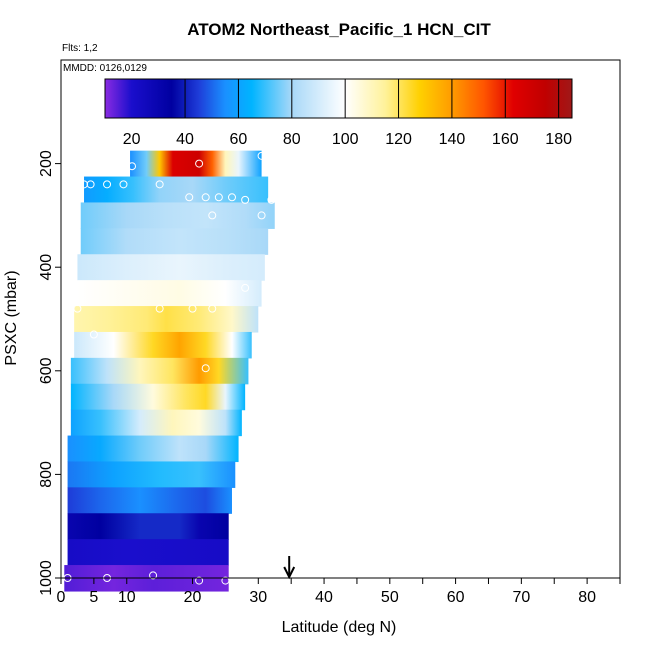 The height and width of the screenshot is (650, 650). What do you see at coordinates (46, 370) in the screenshot?
I see `y-tick-label: 600` at bounding box center [46, 370].